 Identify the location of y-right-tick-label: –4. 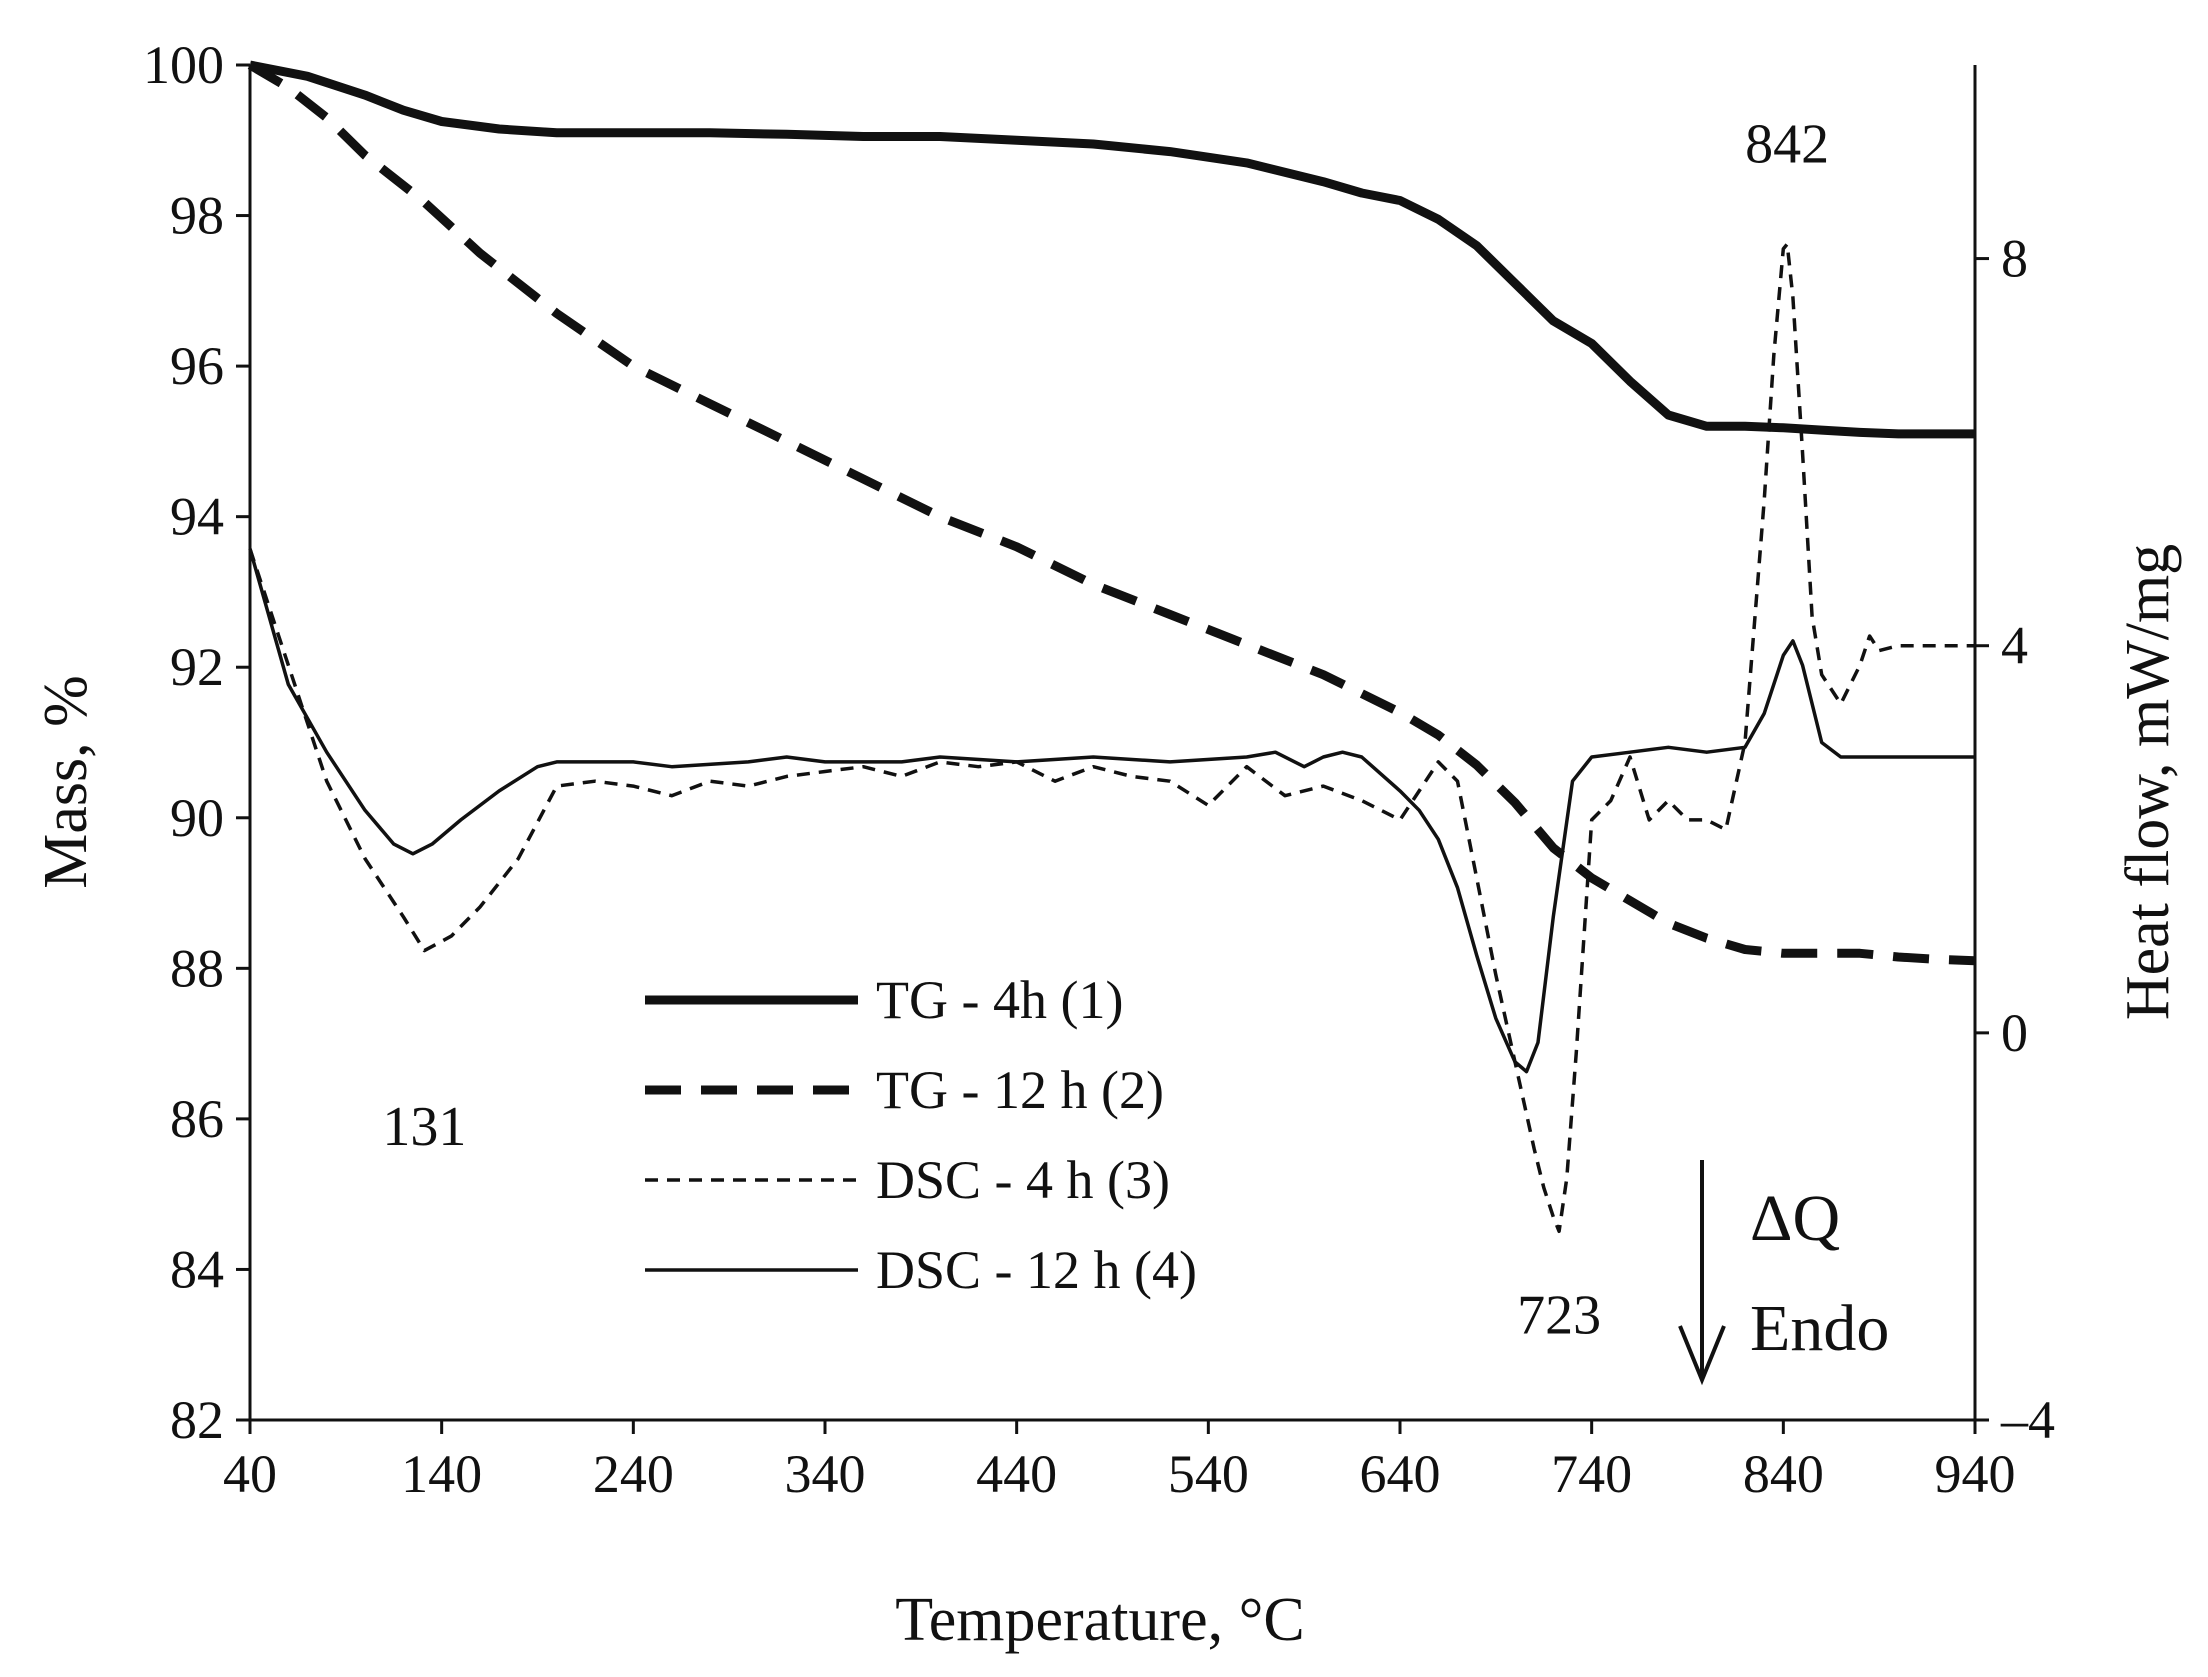
(2027, 1420).